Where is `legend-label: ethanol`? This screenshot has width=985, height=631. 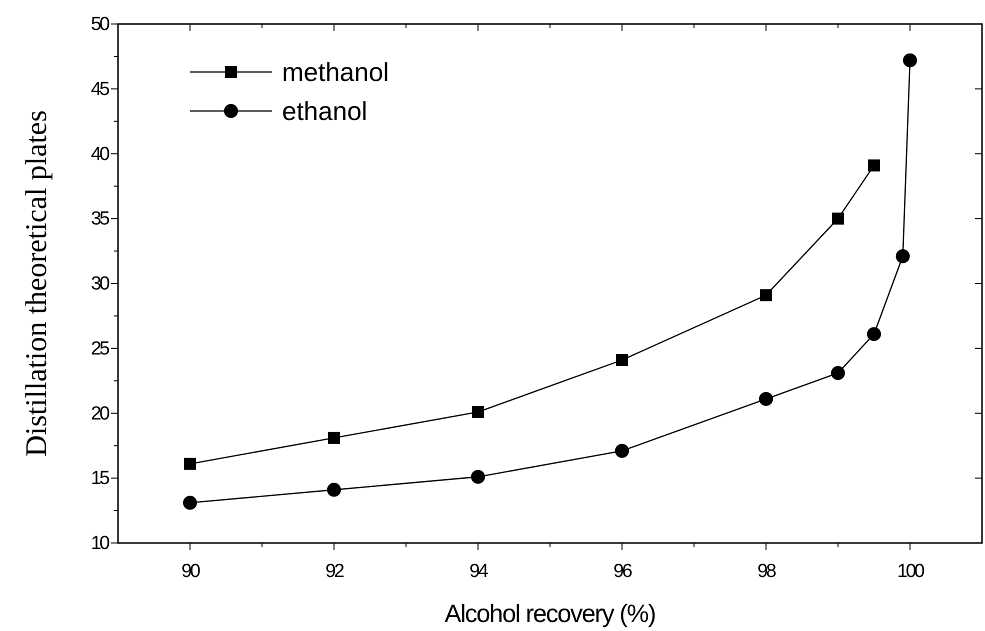
legend-label: ethanol is located at coordinates (325, 111).